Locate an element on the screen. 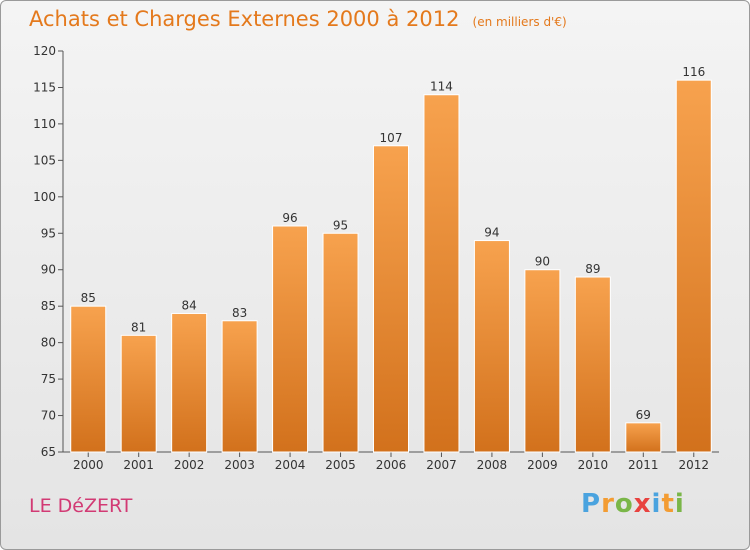 This screenshot has width=750, height=550. x-tick-label: 2007 is located at coordinates (441, 465).